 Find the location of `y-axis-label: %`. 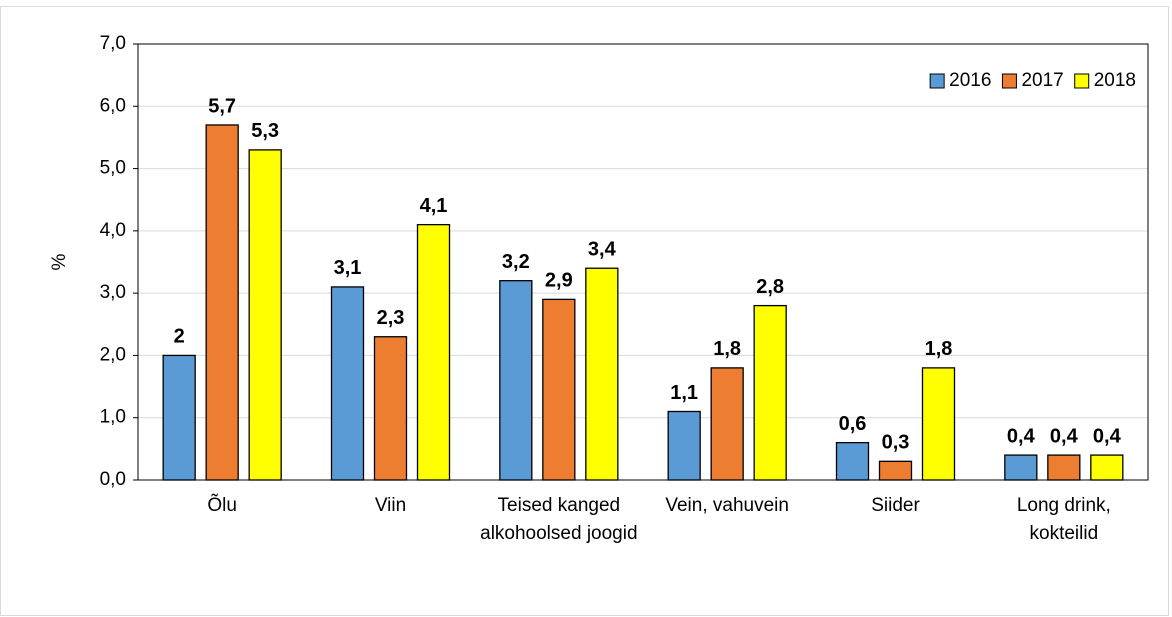

y-axis-label: % is located at coordinates (59, 261).